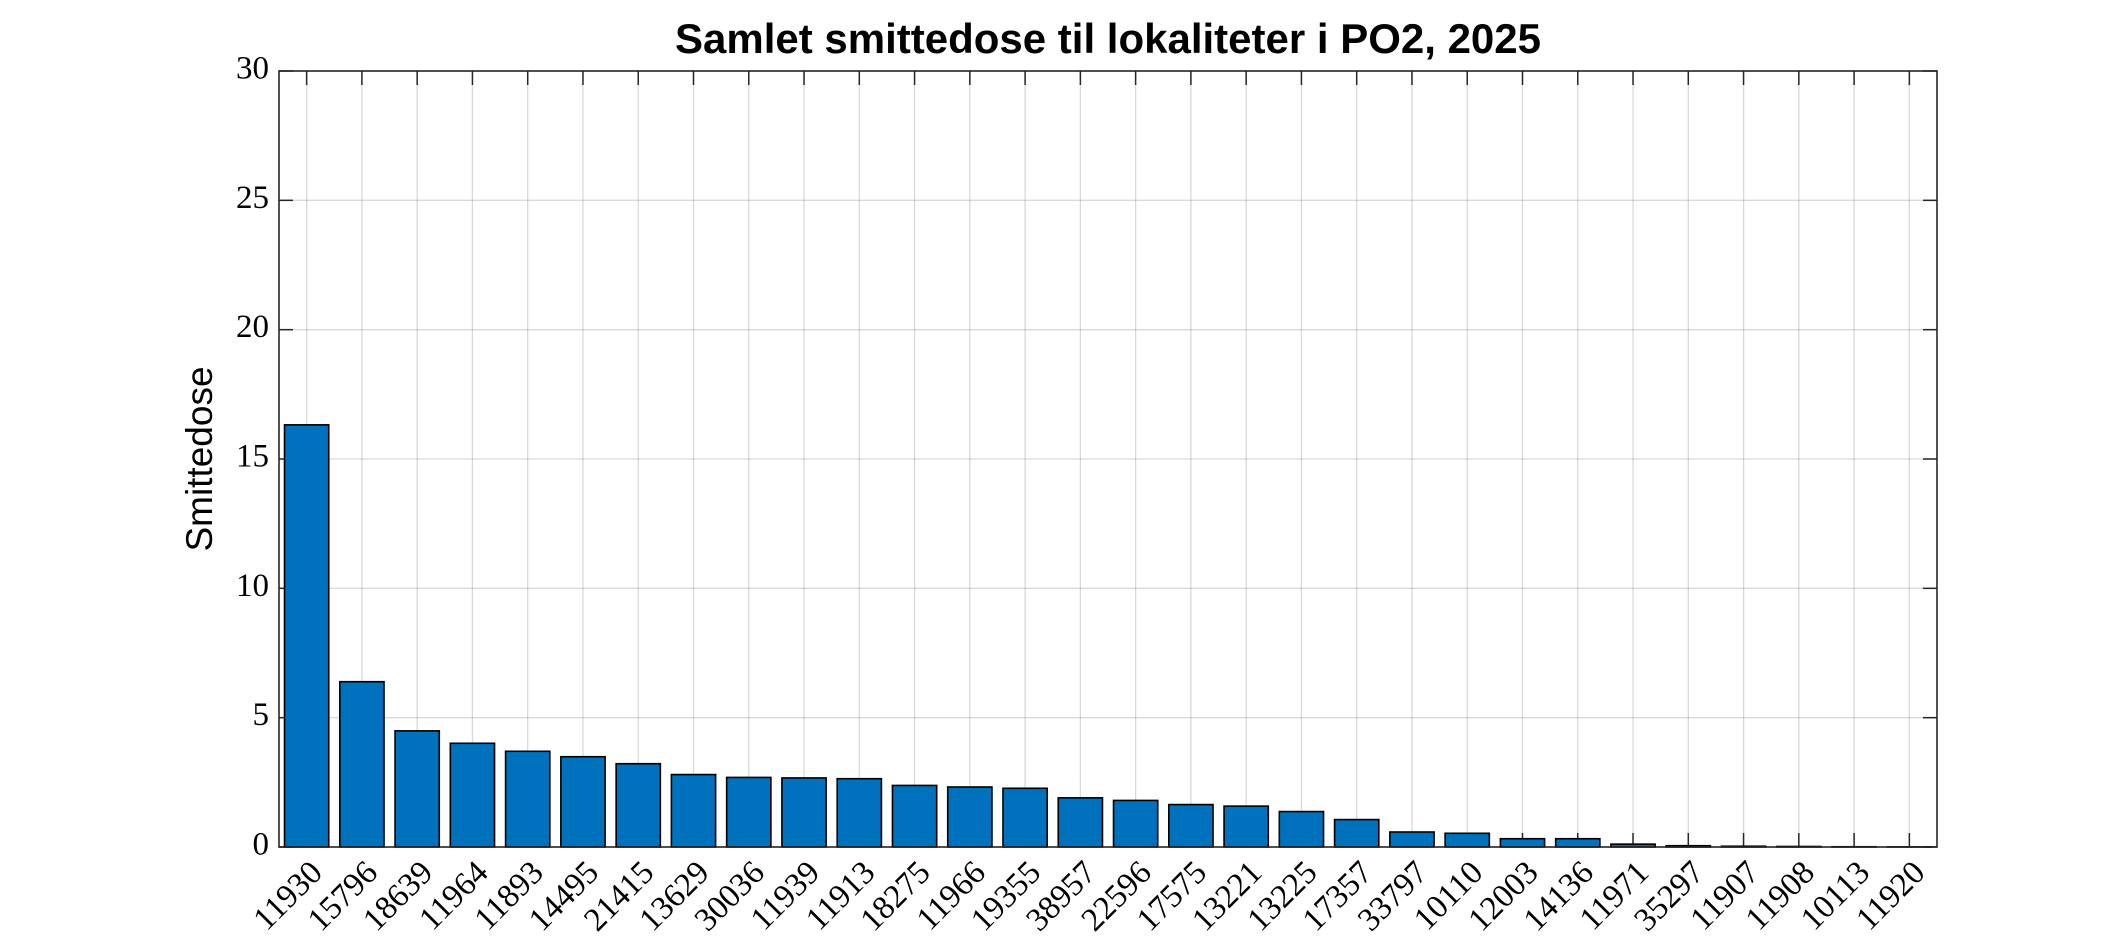 The width and height of the screenshot is (2126, 945). I want to click on y-tick-label: 25, so click(252, 198).